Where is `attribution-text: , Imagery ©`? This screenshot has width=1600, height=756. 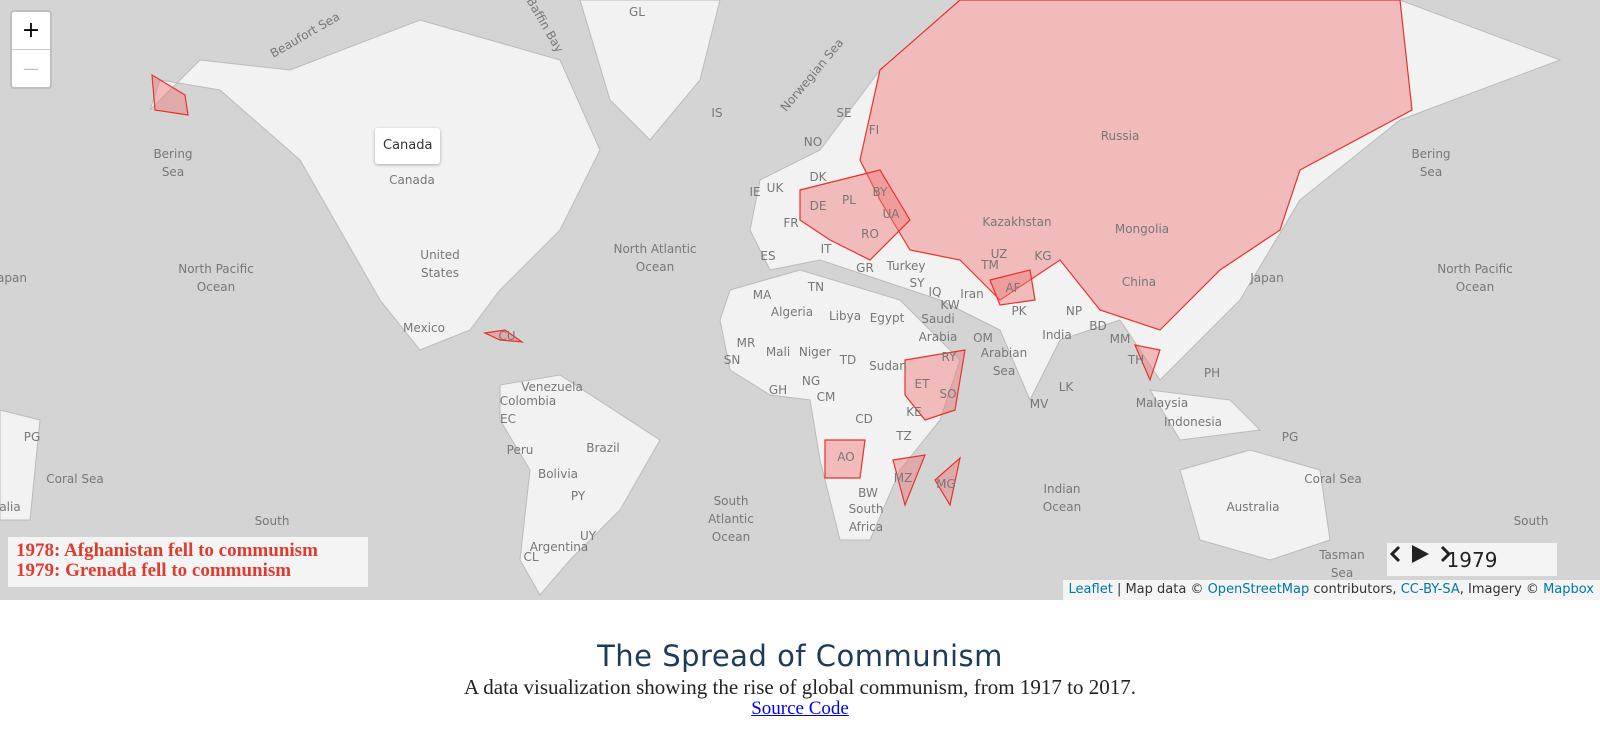
attribution-text: , Imagery © is located at coordinates (1501, 589).